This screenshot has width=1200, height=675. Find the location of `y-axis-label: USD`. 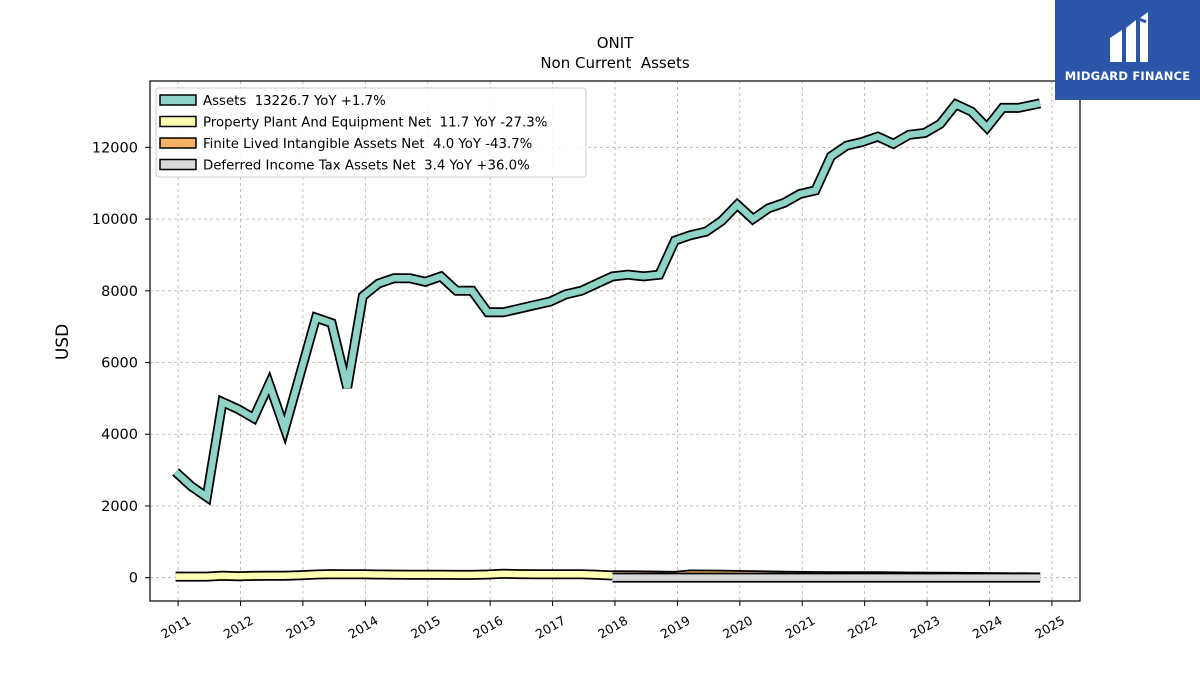

y-axis-label: USD is located at coordinates (63, 342).